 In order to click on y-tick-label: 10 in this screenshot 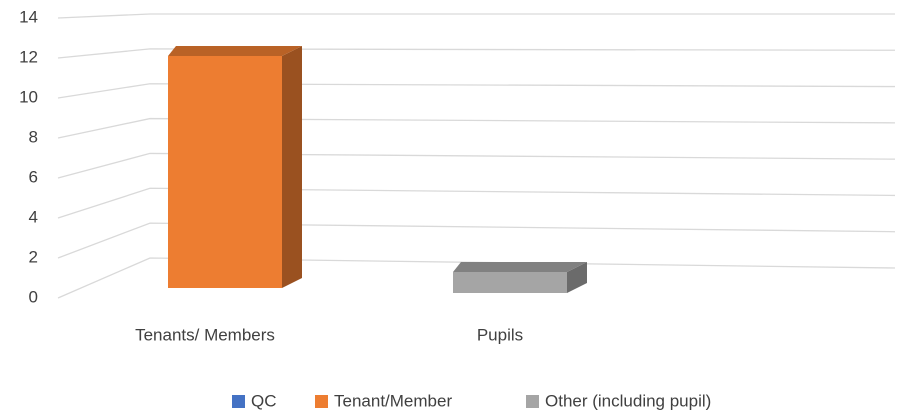, I will do `click(28, 96)`.